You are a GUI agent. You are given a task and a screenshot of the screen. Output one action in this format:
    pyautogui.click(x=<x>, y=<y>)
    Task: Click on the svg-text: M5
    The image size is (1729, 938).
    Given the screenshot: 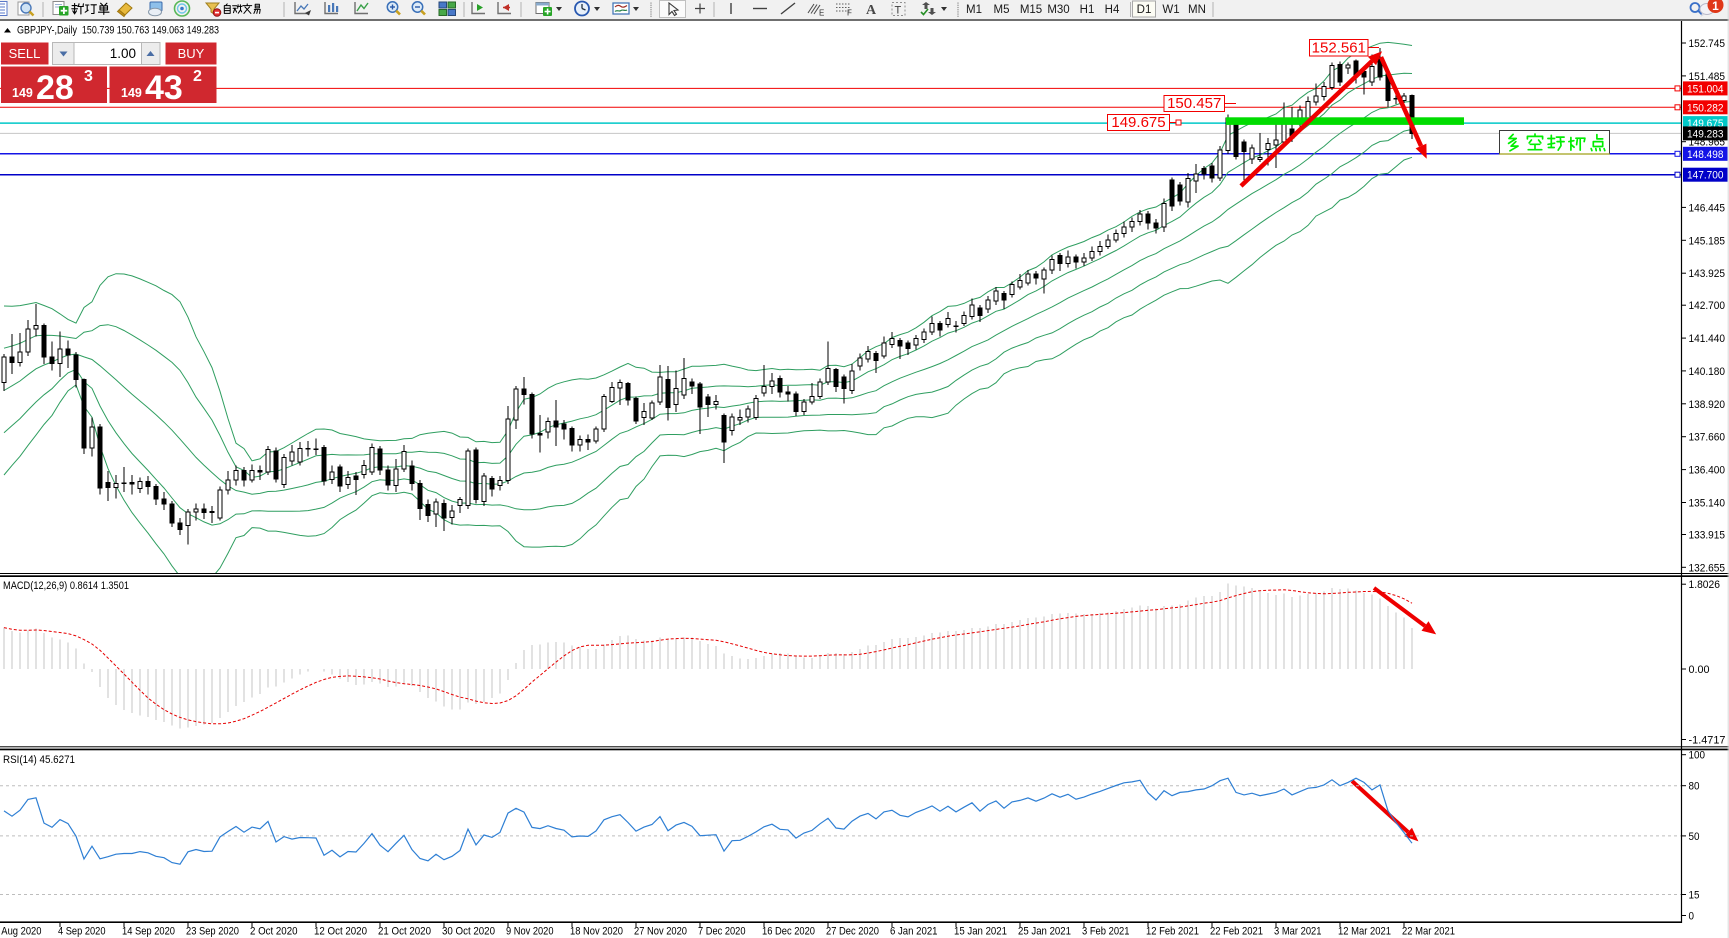 What is the action you would take?
    pyautogui.click(x=1002, y=10)
    